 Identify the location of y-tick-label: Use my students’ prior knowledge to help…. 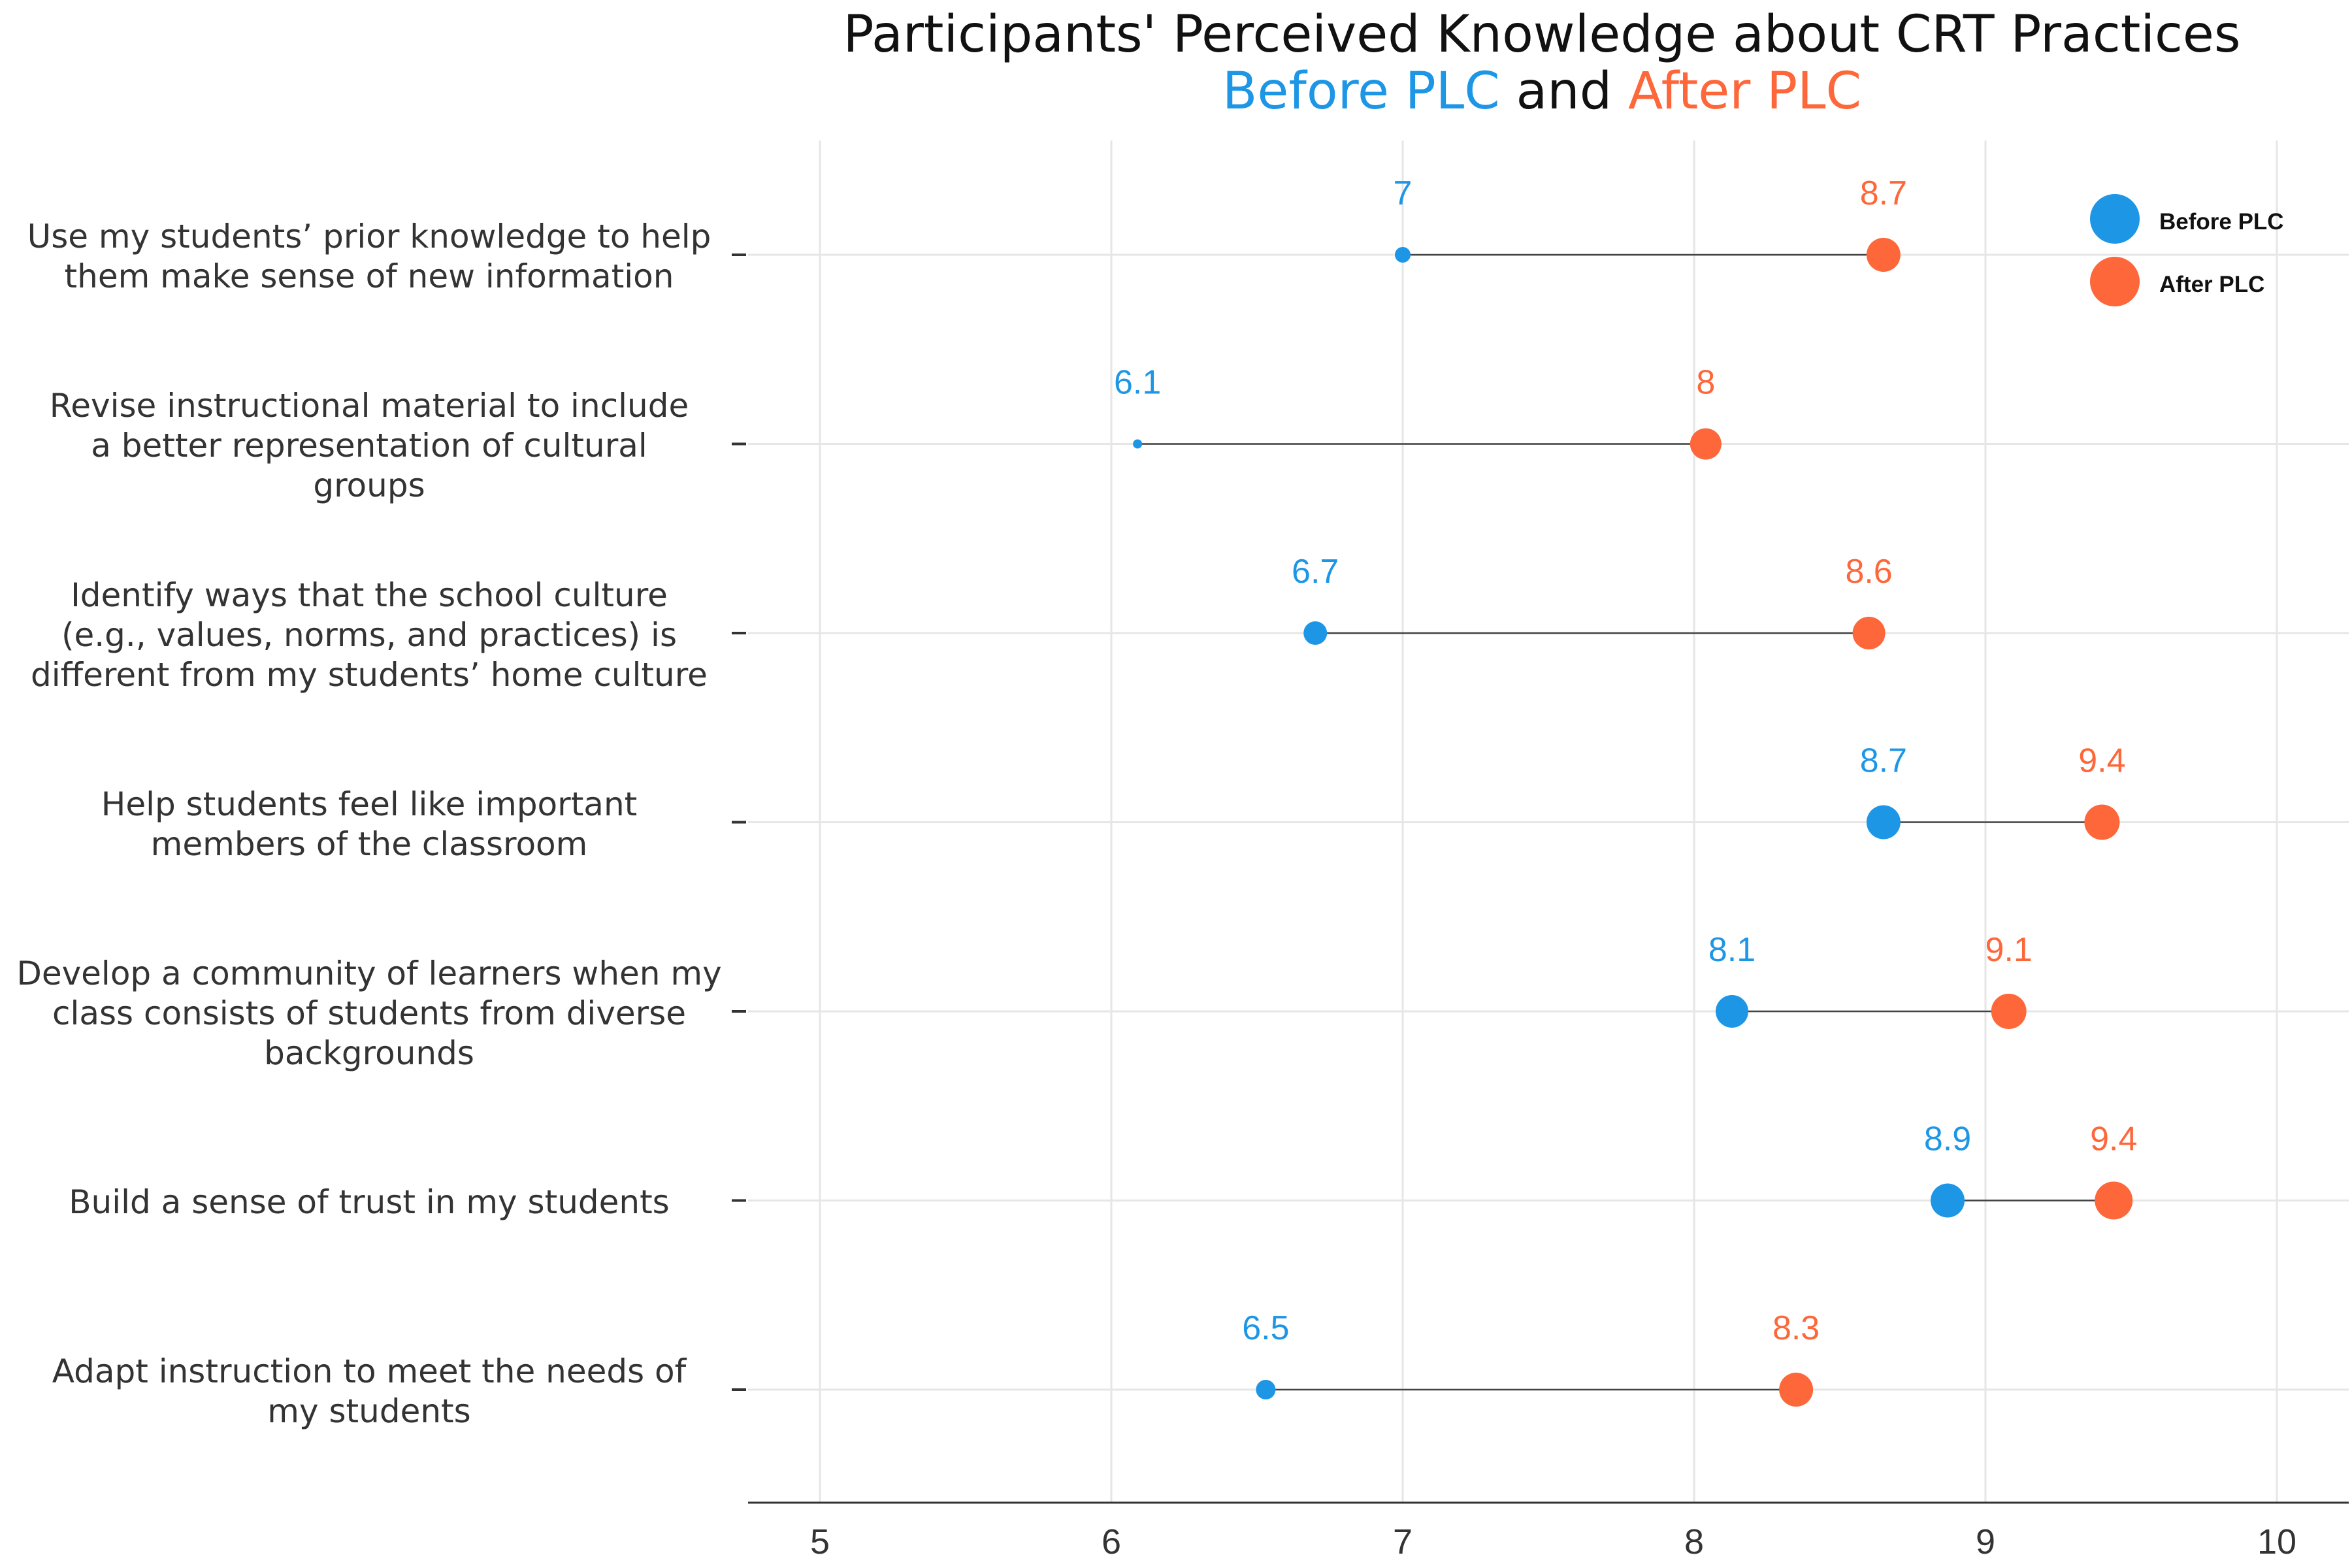
(369, 256).